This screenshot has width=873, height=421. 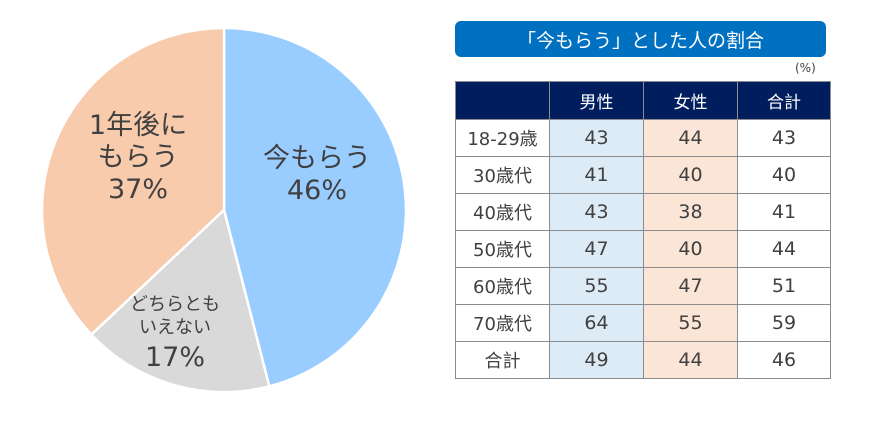 I want to click on header-female: 女性, so click(x=690, y=100).